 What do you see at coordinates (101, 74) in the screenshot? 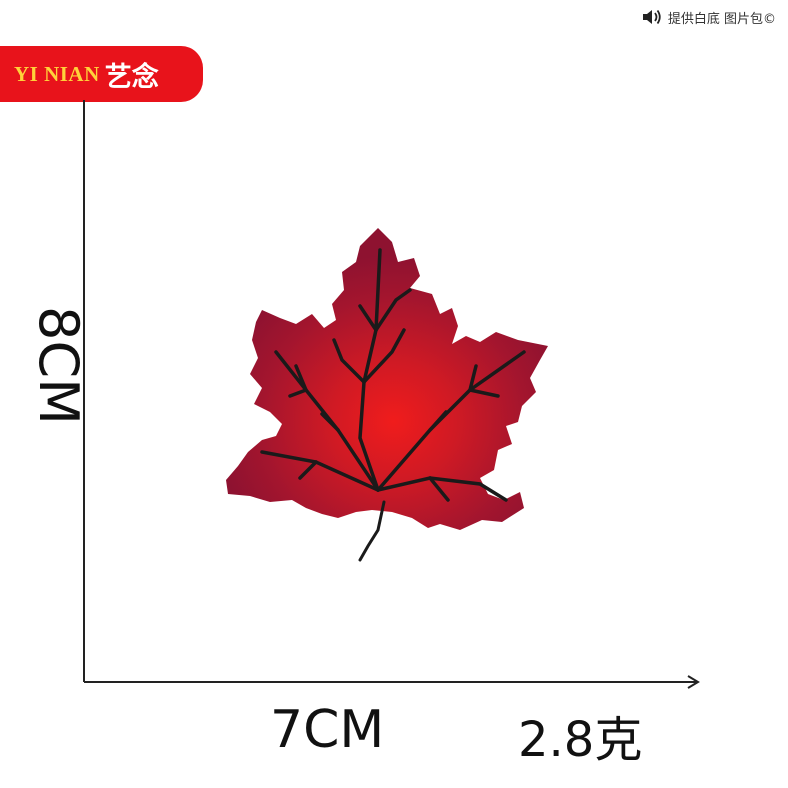
I see `brand-badge: YI NIAN 艺念` at bounding box center [101, 74].